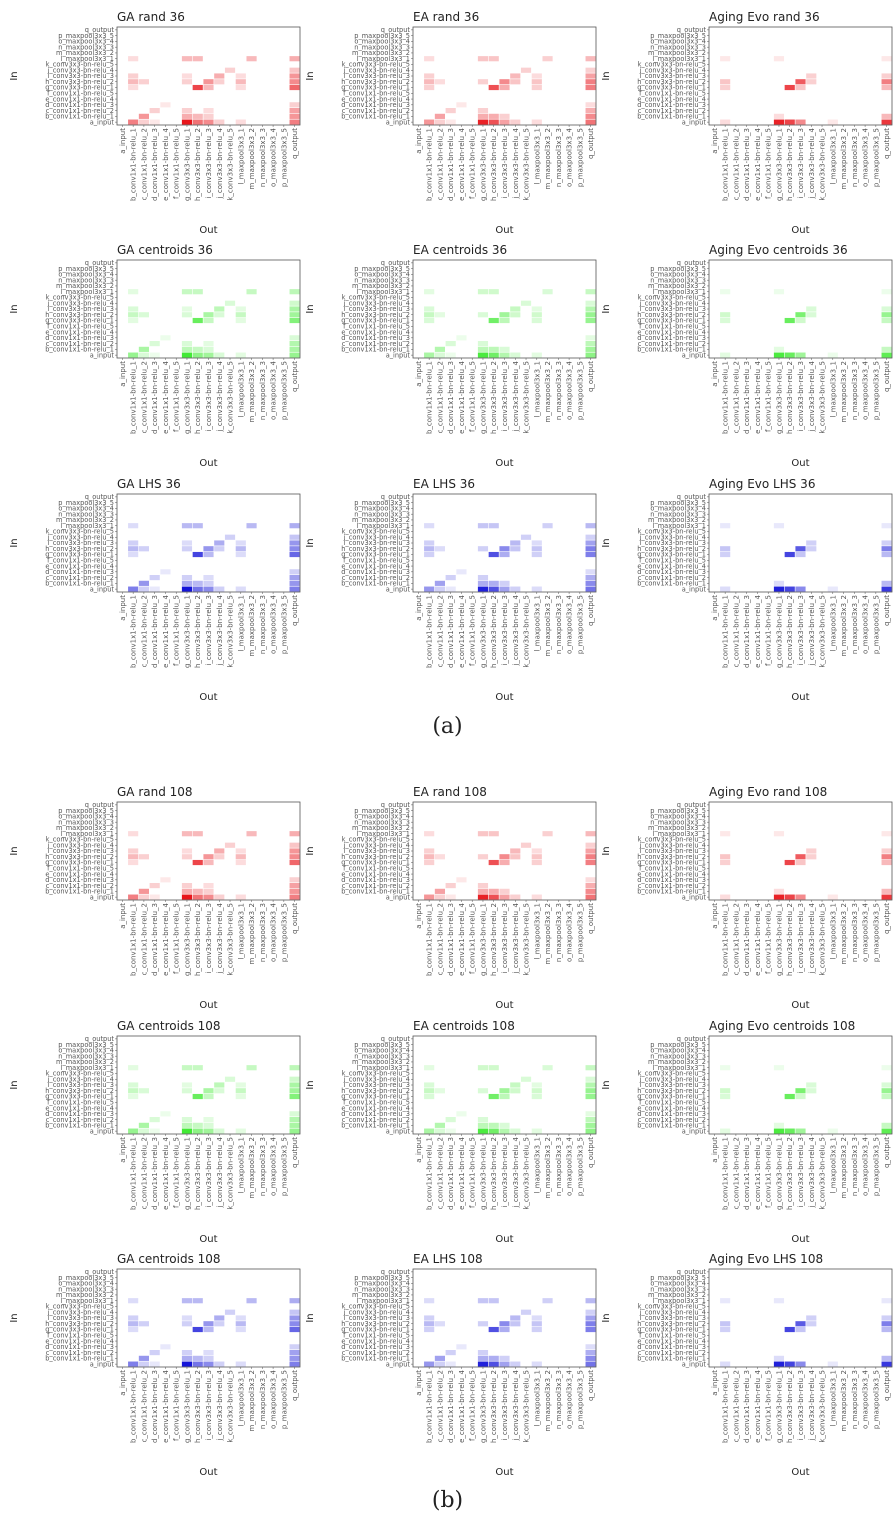 The width and height of the screenshot is (895, 1519). What do you see at coordinates (149, 484) in the screenshot?
I see `panel-title: GA LHS 36` at bounding box center [149, 484].